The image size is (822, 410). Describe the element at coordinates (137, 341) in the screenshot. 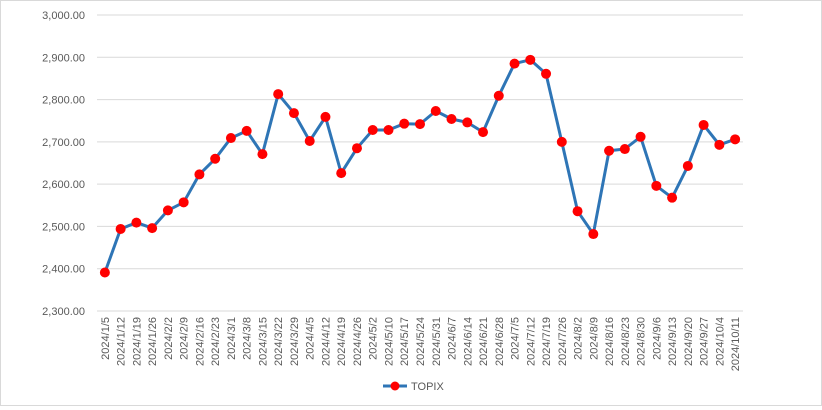

I see `x-tick-label: 2024/1/19` at that location.